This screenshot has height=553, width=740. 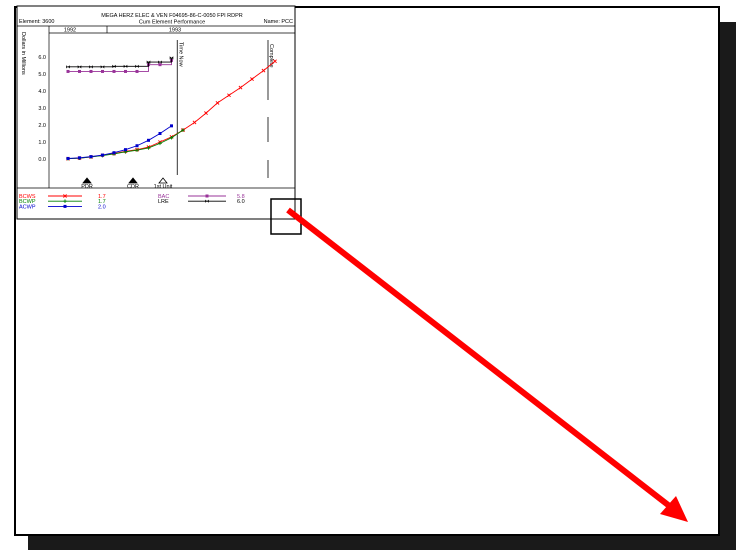 I want to click on y-tick-label: 1.0, so click(x=42, y=143).